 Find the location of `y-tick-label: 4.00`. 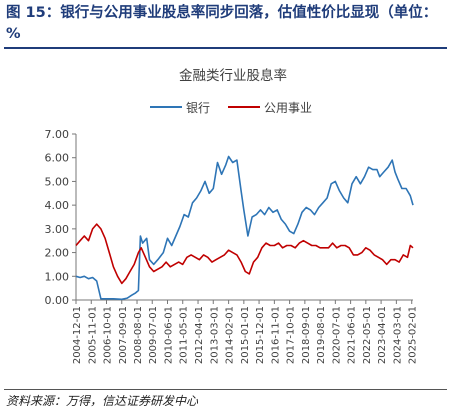

y-tick-label: 4.00 is located at coordinates (57, 205).